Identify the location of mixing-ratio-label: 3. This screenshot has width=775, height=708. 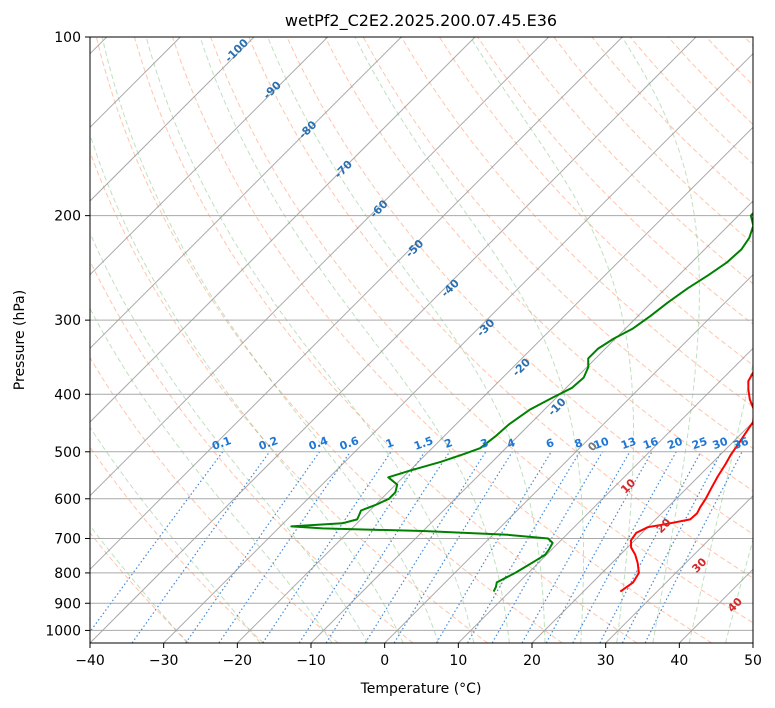
(485, 443).